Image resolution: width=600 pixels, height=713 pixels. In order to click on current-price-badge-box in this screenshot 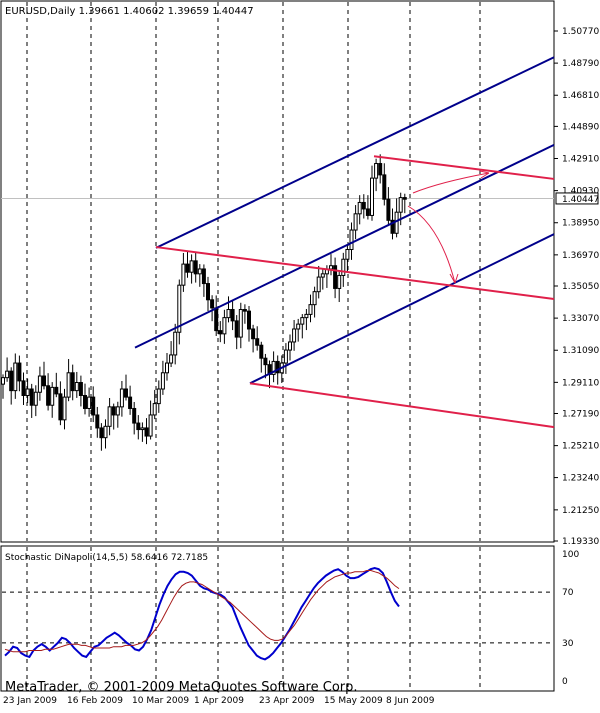, I will do `click(577, 198)`.